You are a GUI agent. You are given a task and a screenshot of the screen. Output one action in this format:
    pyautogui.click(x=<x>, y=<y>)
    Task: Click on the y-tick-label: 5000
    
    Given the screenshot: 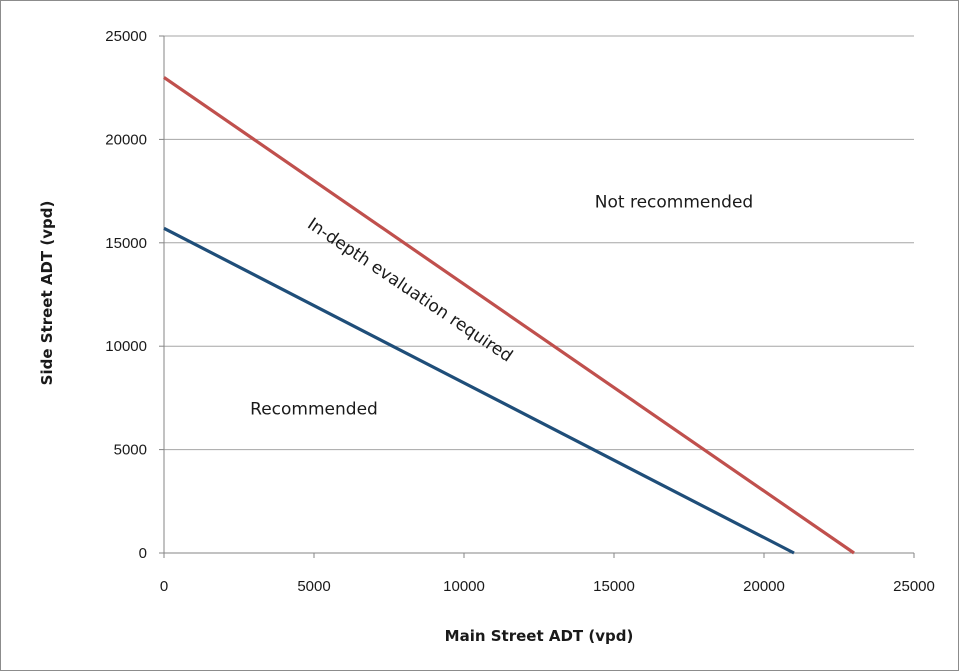 What is the action you would take?
    pyautogui.click(x=130, y=450)
    